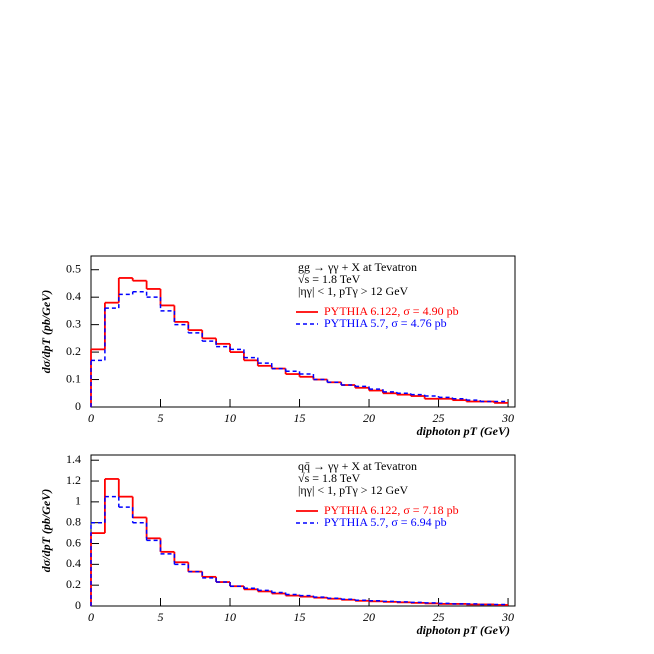 The image size is (654, 654). I want to click on legend-label: PYTHIA 5.7, σ = 4.76 pb, so click(385, 323).